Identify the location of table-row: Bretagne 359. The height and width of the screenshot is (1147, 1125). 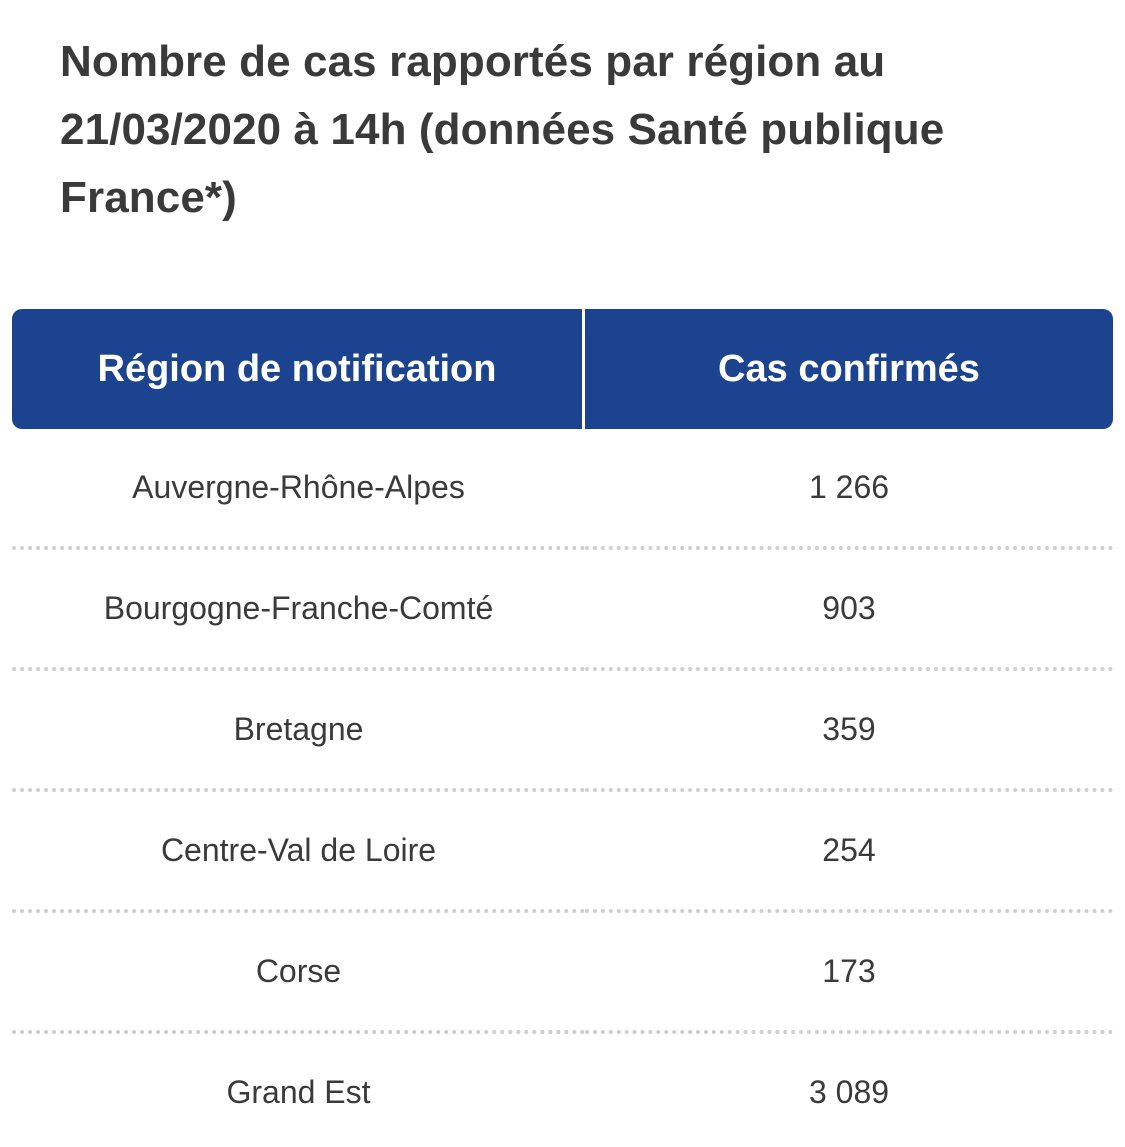
(562, 731).